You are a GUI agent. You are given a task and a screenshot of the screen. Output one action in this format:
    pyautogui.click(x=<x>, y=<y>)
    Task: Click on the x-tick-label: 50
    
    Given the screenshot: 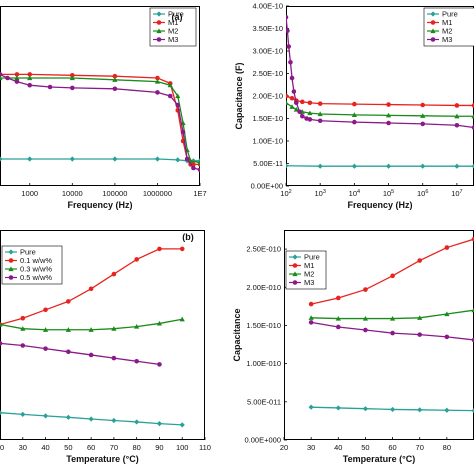 What is the action you would take?
    pyautogui.click(x=365, y=447)
    